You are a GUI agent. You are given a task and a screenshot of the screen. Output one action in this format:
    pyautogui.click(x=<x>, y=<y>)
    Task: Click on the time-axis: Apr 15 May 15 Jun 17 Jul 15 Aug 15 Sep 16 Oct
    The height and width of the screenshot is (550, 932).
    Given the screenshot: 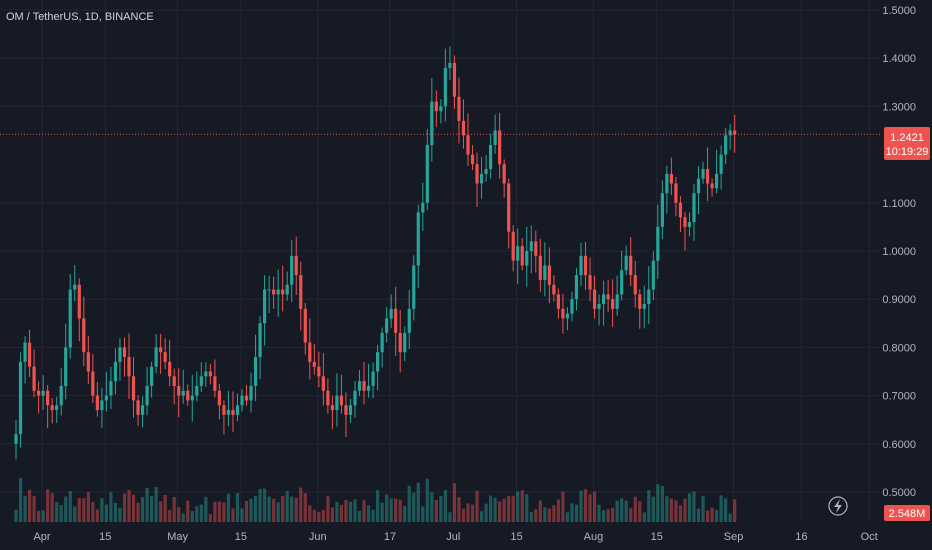 What is the action you would take?
    pyautogui.click(x=455, y=537)
    